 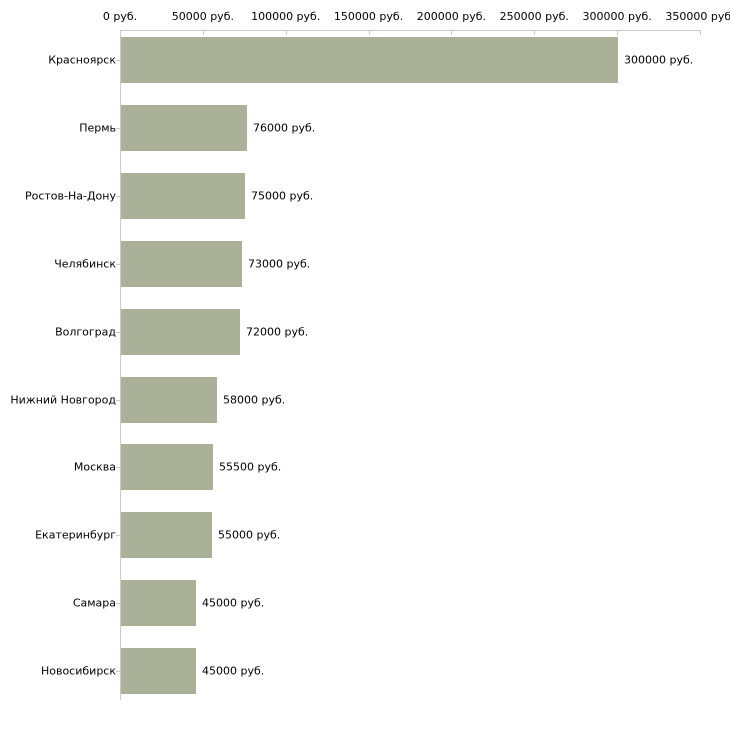 What do you see at coordinates (697, 16) in the screenshot?
I see `x-tick-label: 350000 руб.` at bounding box center [697, 16].